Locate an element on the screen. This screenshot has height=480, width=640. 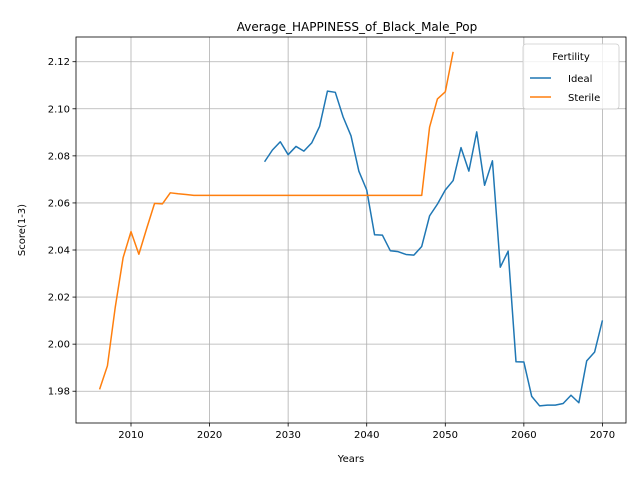
legend: Fertility Ideal Sterile is located at coordinates (571, 76).